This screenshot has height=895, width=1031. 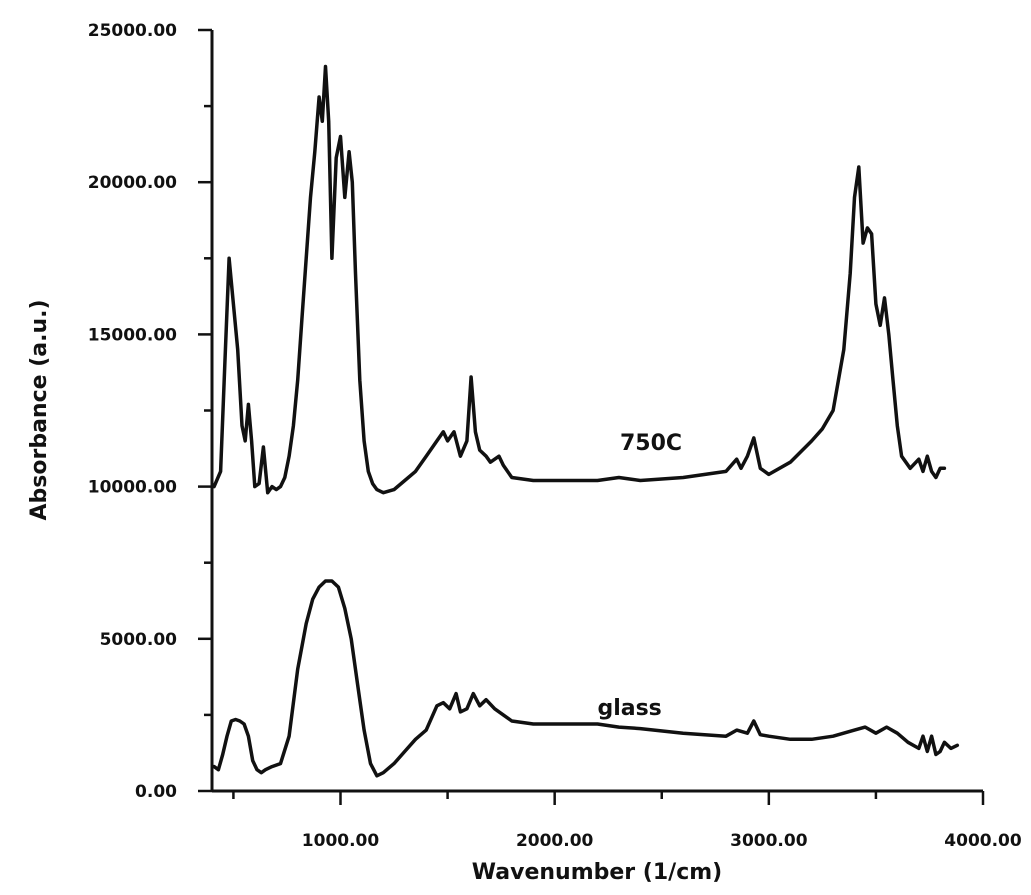 What do you see at coordinates (132, 488) in the screenshot?
I see `y-tick-label: 10000.00` at bounding box center [132, 488].